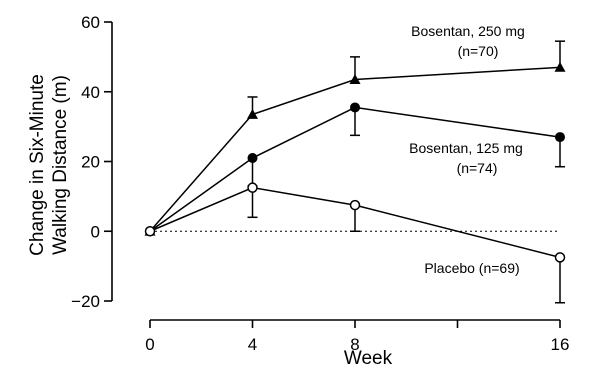  Describe the element at coordinates (560, 344) in the screenshot. I see `x-tick-label: 16` at that location.